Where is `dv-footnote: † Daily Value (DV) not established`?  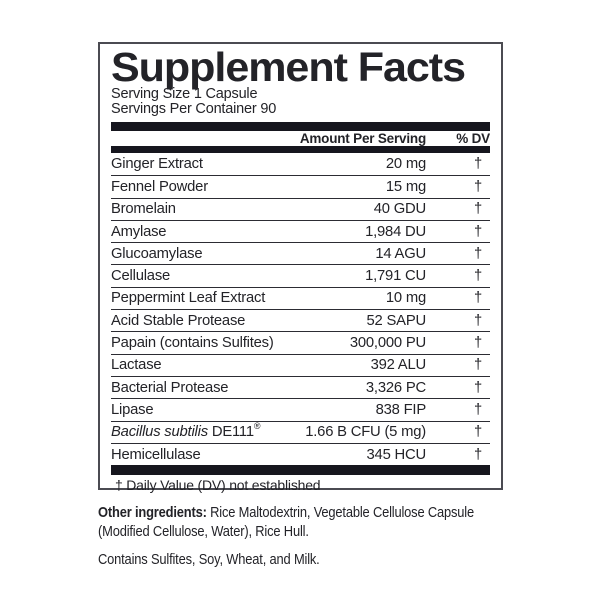
dv-footnote: † Daily Value (DV) not established is located at coordinates (218, 485).